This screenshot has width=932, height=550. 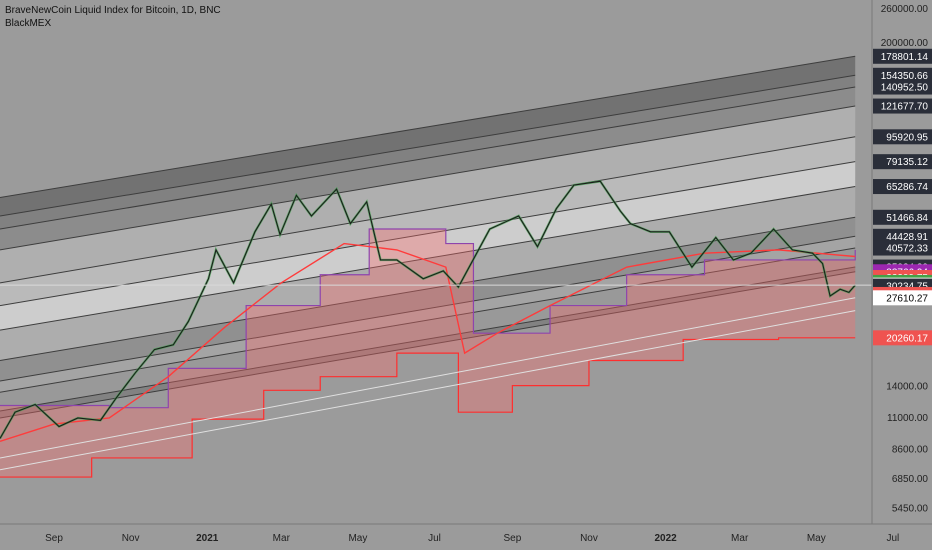 I want to click on time-axis, so click(x=466, y=537).